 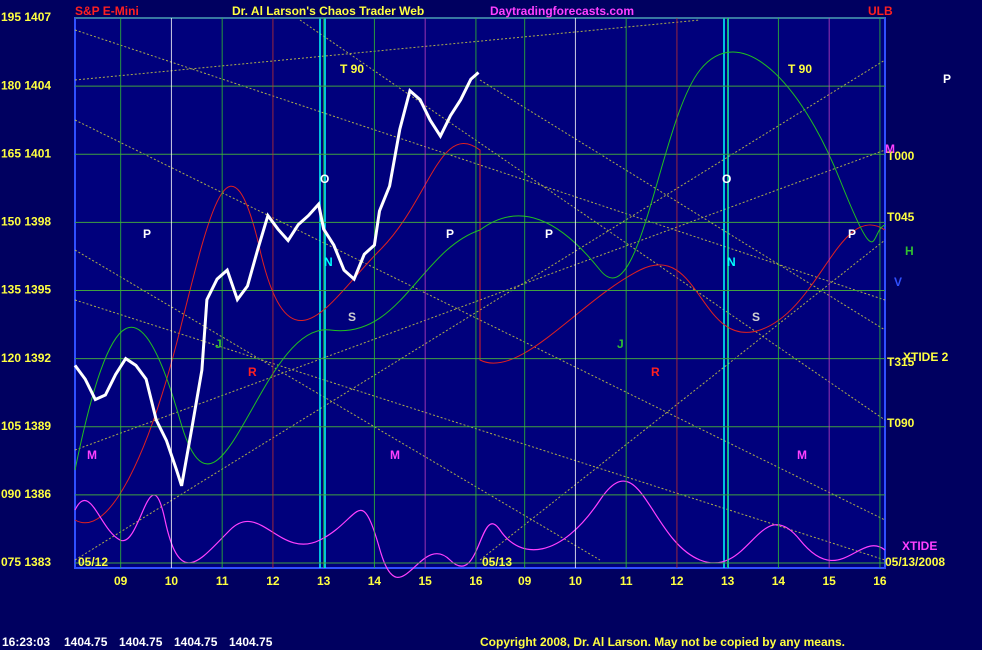 I want to click on status-time: 16:23:03, so click(x=26, y=642).